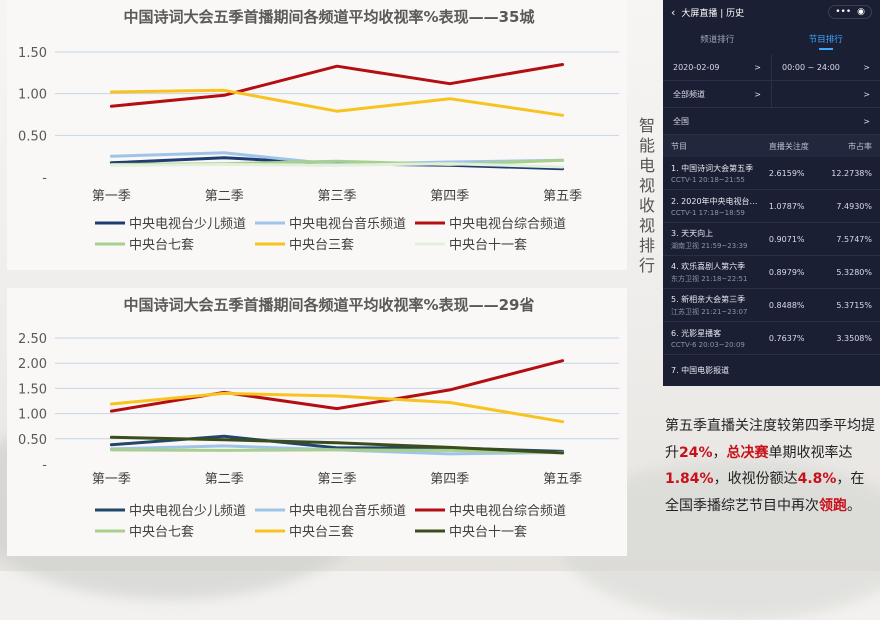  I want to click on filter-row-region: 全国 >, so click(771, 121).